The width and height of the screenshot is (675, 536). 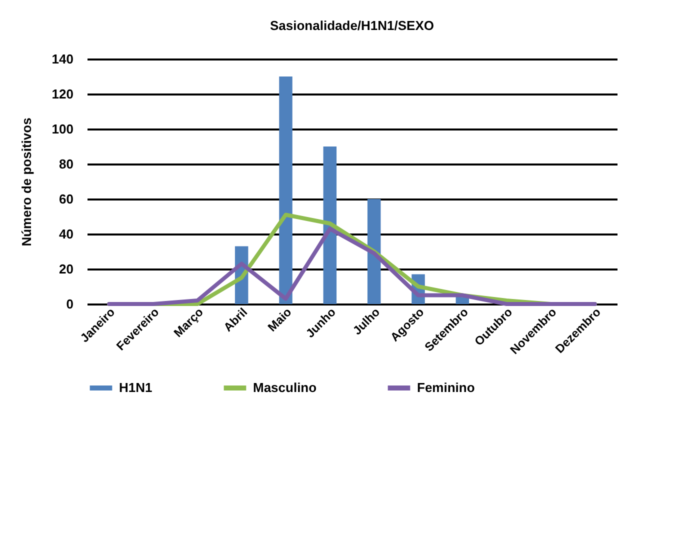 What do you see at coordinates (66, 234) in the screenshot?
I see `y-tick-label: 40` at bounding box center [66, 234].